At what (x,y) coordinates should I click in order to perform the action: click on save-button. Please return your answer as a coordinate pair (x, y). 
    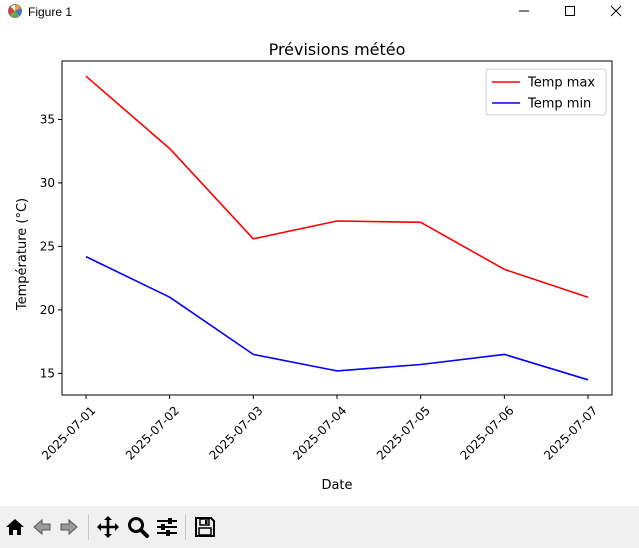
    Looking at the image, I should click on (205, 527).